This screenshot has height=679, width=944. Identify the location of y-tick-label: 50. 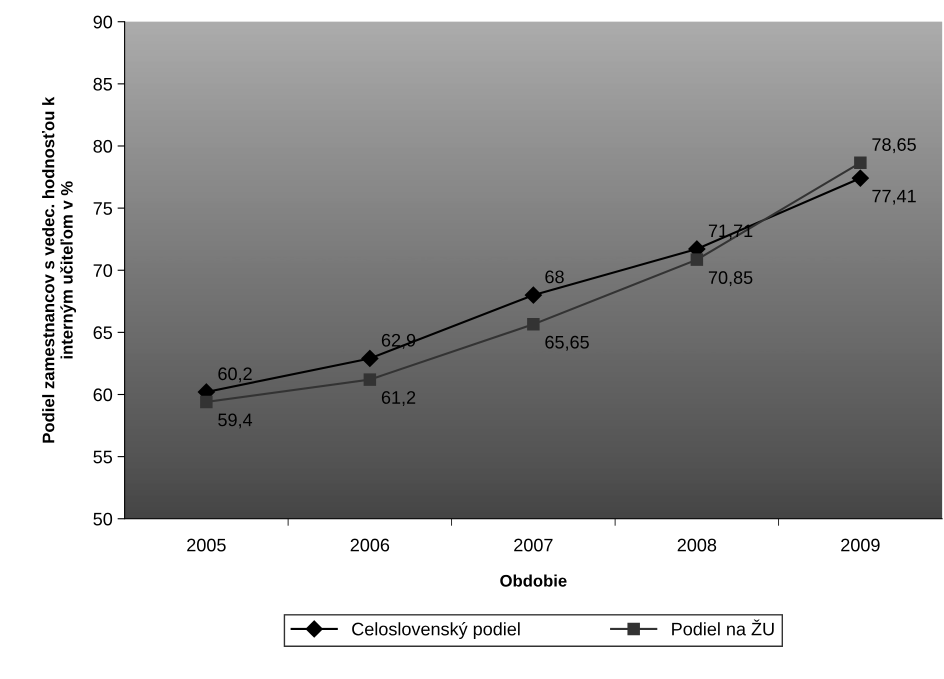
(102, 519).